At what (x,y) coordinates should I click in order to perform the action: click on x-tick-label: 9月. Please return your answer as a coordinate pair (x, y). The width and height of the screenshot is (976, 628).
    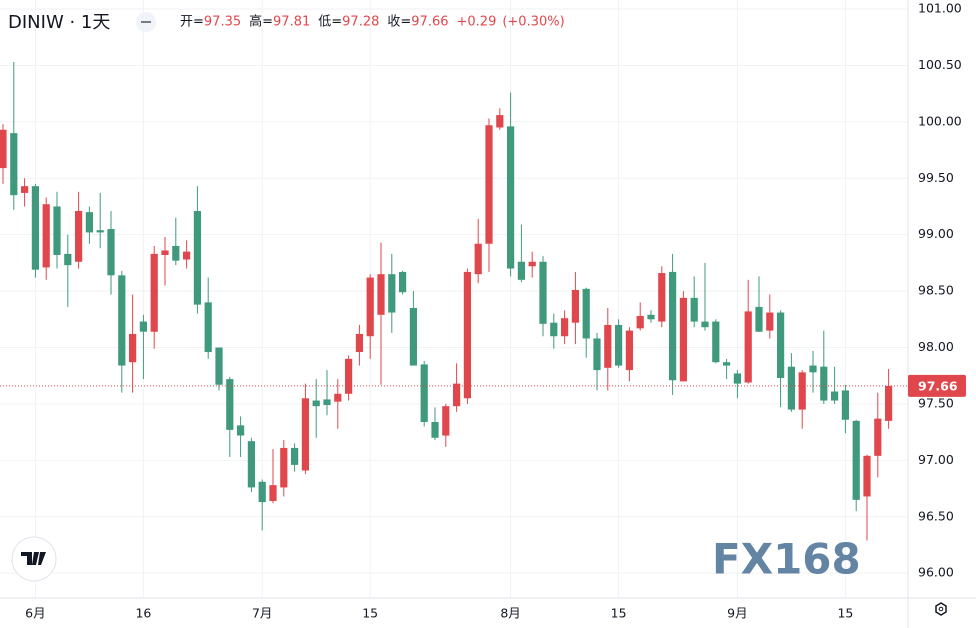
    Looking at the image, I should click on (737, 613).